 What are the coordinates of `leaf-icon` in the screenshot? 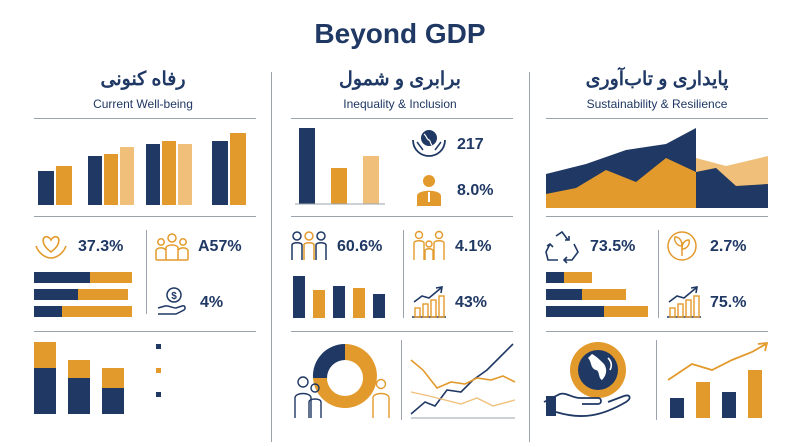 It's located at (682, 246).